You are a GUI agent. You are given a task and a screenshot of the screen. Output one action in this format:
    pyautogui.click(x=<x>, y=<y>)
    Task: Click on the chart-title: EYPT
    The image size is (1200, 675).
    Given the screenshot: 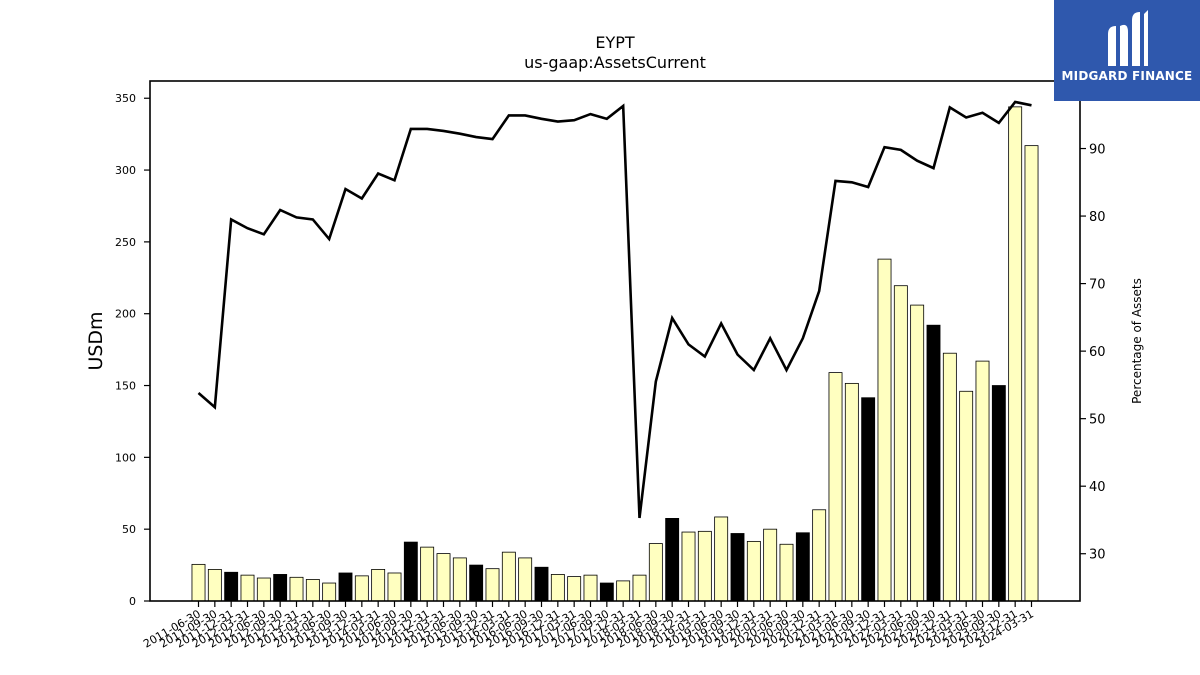 What is the action you would take?
    pyautogui.click(x=615, y=42)
    